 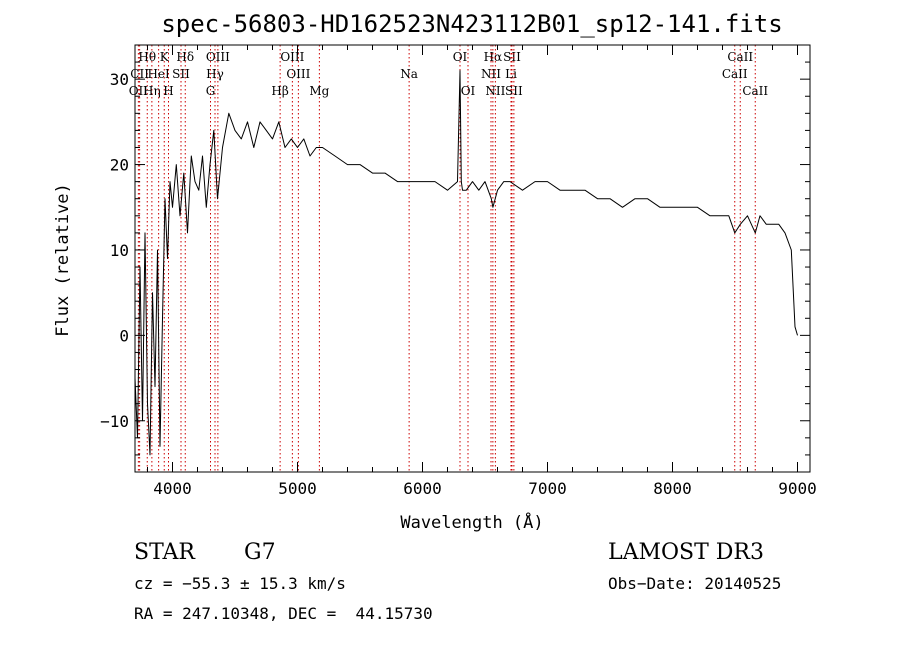 I want to click on line-label-26: CaII, so click(x=735, y=74).